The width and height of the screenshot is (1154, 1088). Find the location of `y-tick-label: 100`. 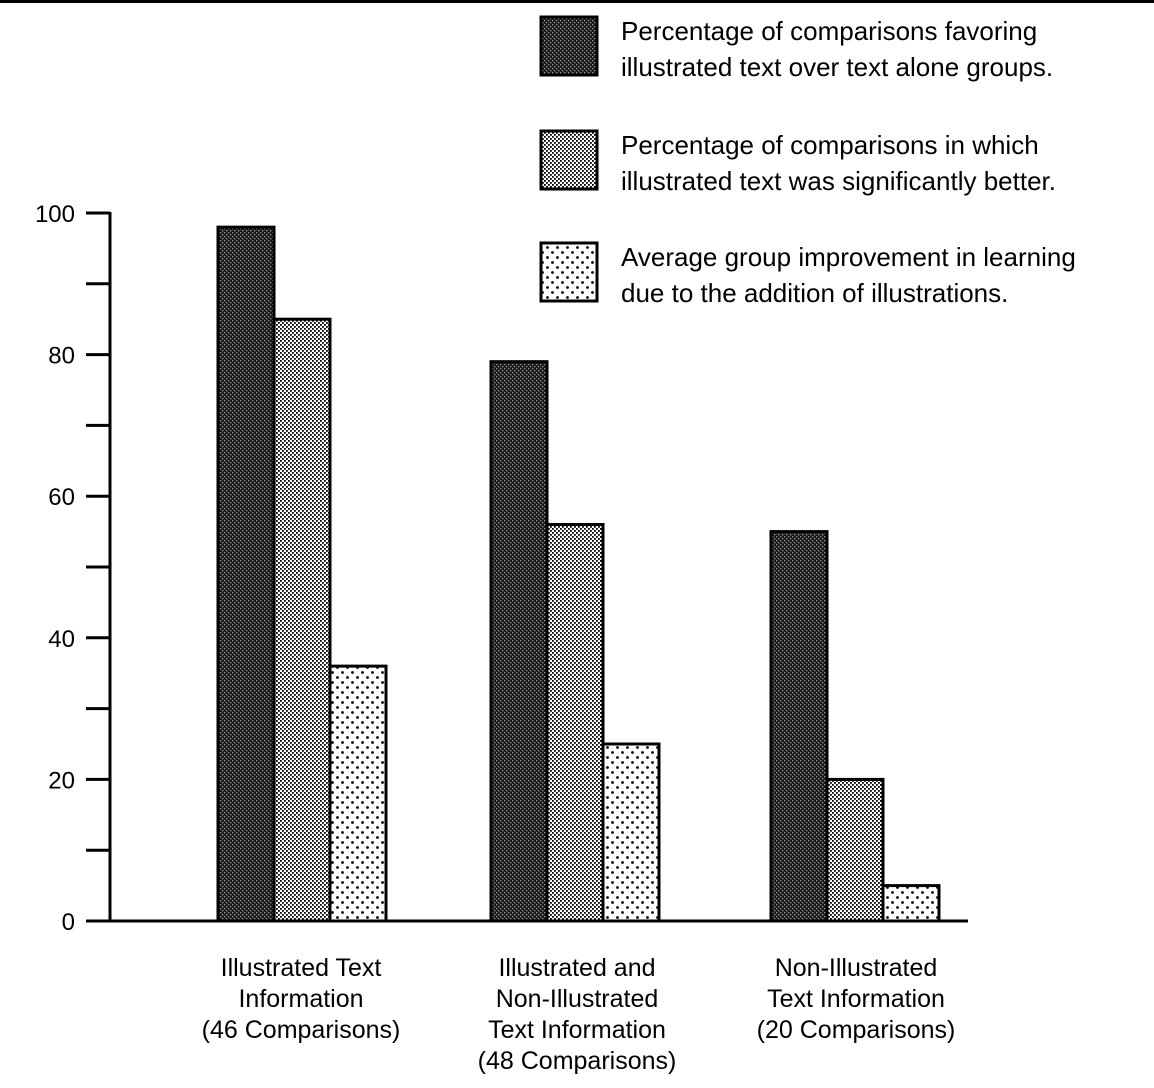

y-tick-label: 100 is located at coordinates (55, 214).